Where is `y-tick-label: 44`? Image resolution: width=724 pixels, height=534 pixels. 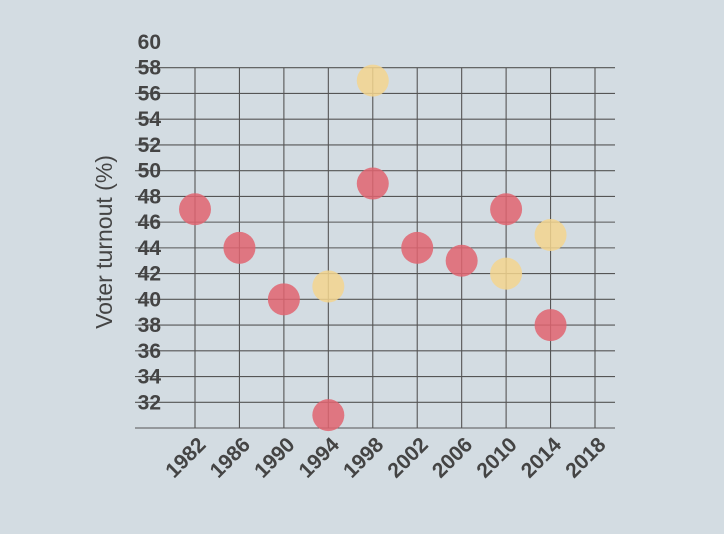 y-tick-label: 44 is located at coordinates (150, 248).